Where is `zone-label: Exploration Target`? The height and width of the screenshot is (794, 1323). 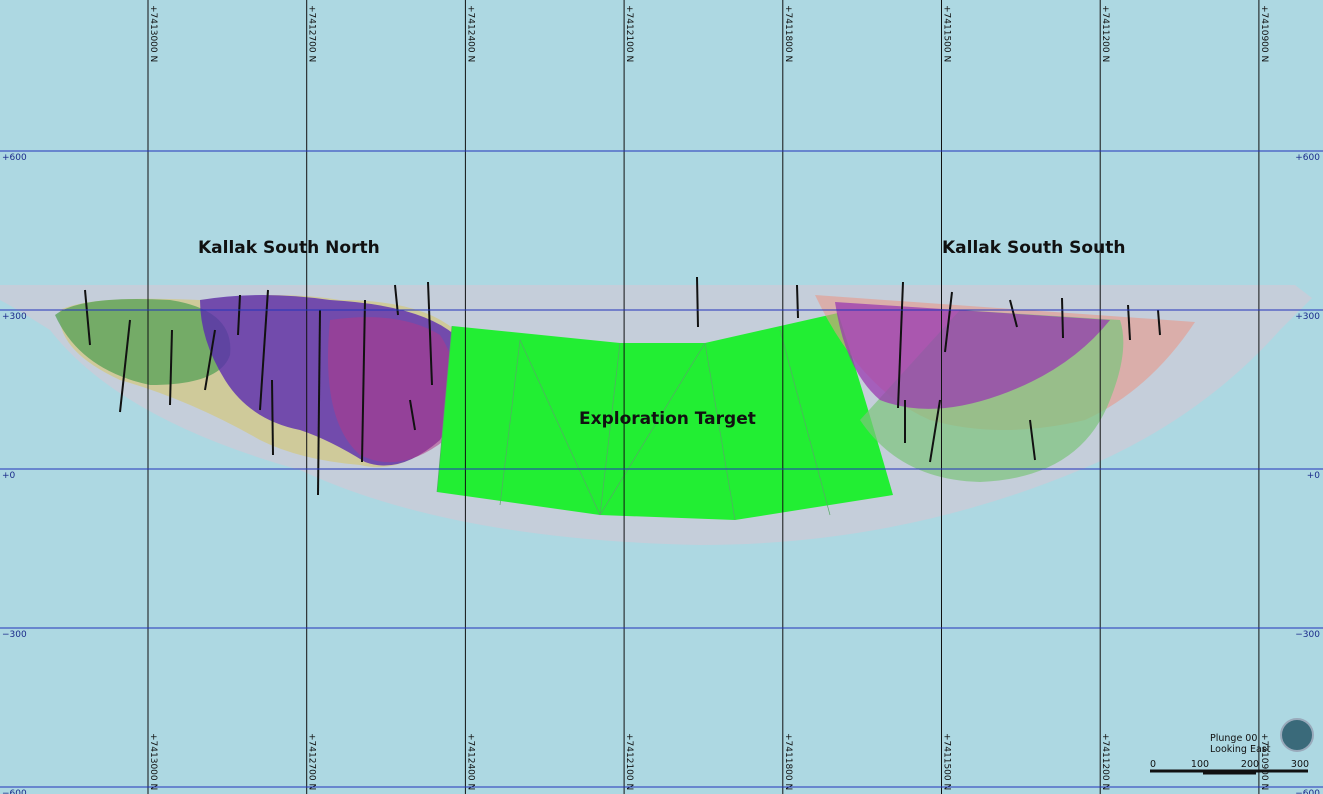 zone-label: Exploration Target is located at coordinates (667, 419).